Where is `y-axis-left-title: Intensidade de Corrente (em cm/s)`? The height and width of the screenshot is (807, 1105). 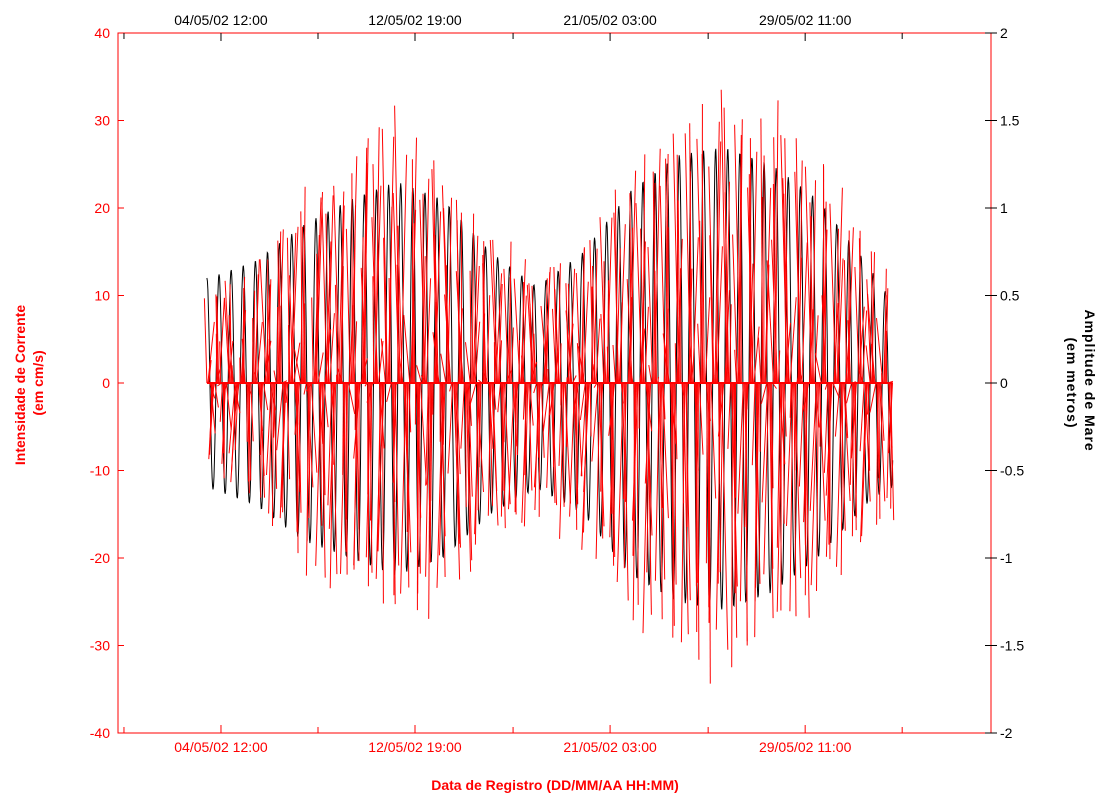 y-axis-left-title: Intensidade de Corrente (em cm/s) is located at coordinates (29, 383).